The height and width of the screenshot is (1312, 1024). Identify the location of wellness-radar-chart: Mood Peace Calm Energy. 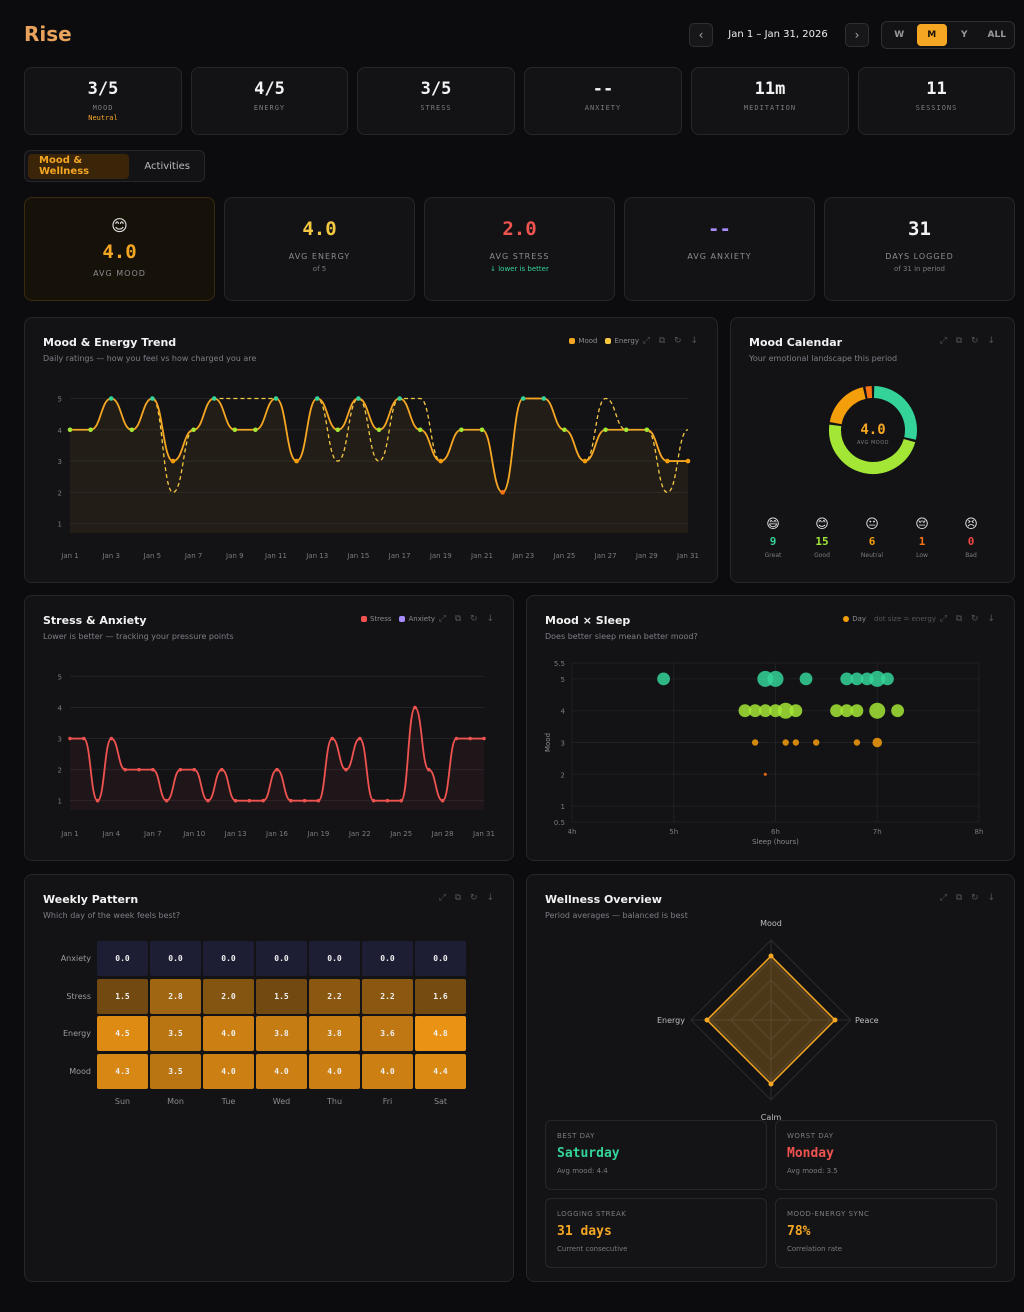
(768, 1020).